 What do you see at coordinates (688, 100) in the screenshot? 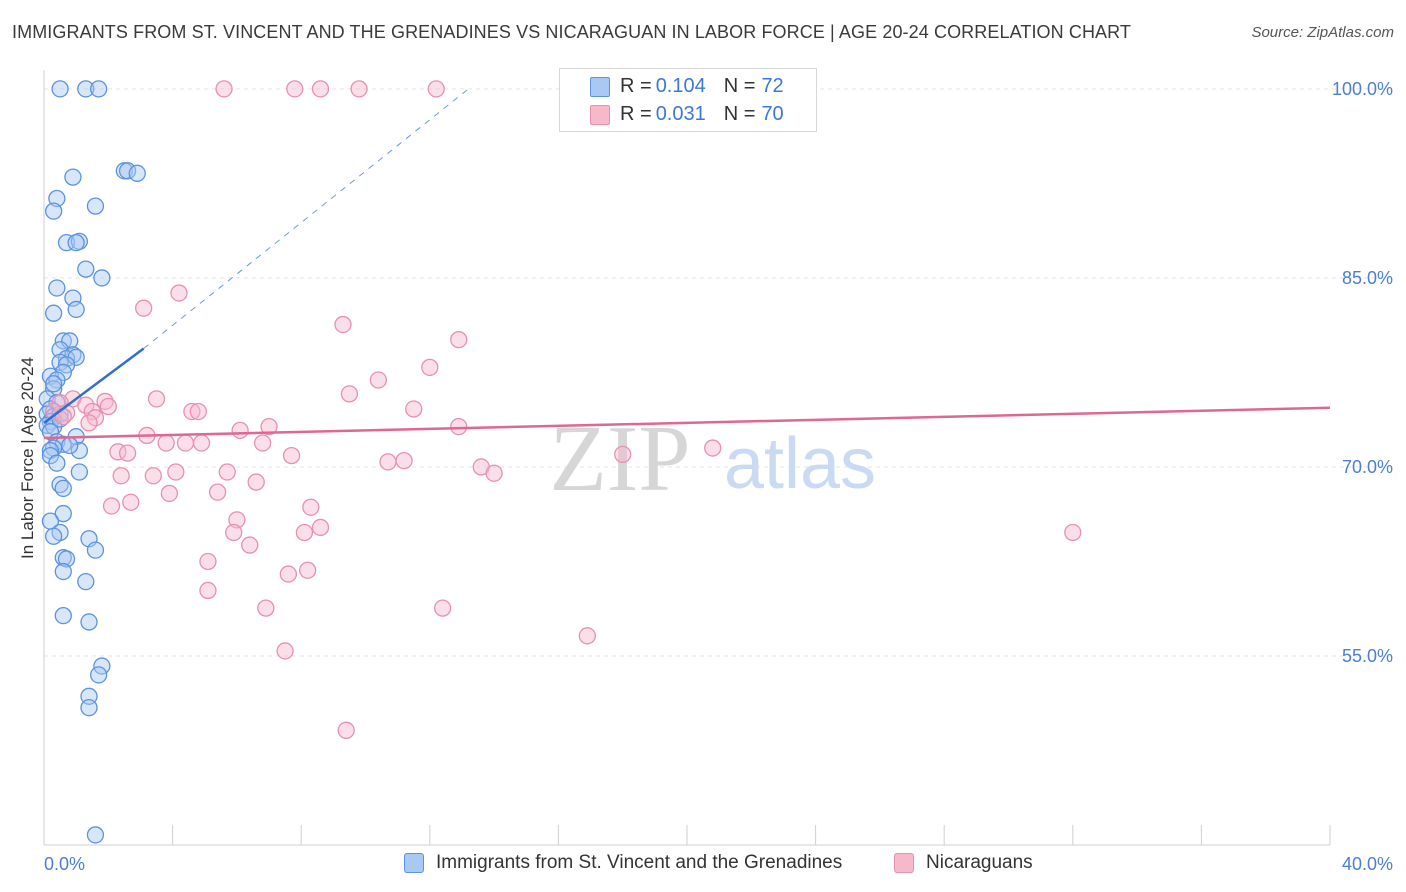
I see `legend: R = 0.104 N = 72 R = 0.031 N = 70` at bounding box center [688, 100].